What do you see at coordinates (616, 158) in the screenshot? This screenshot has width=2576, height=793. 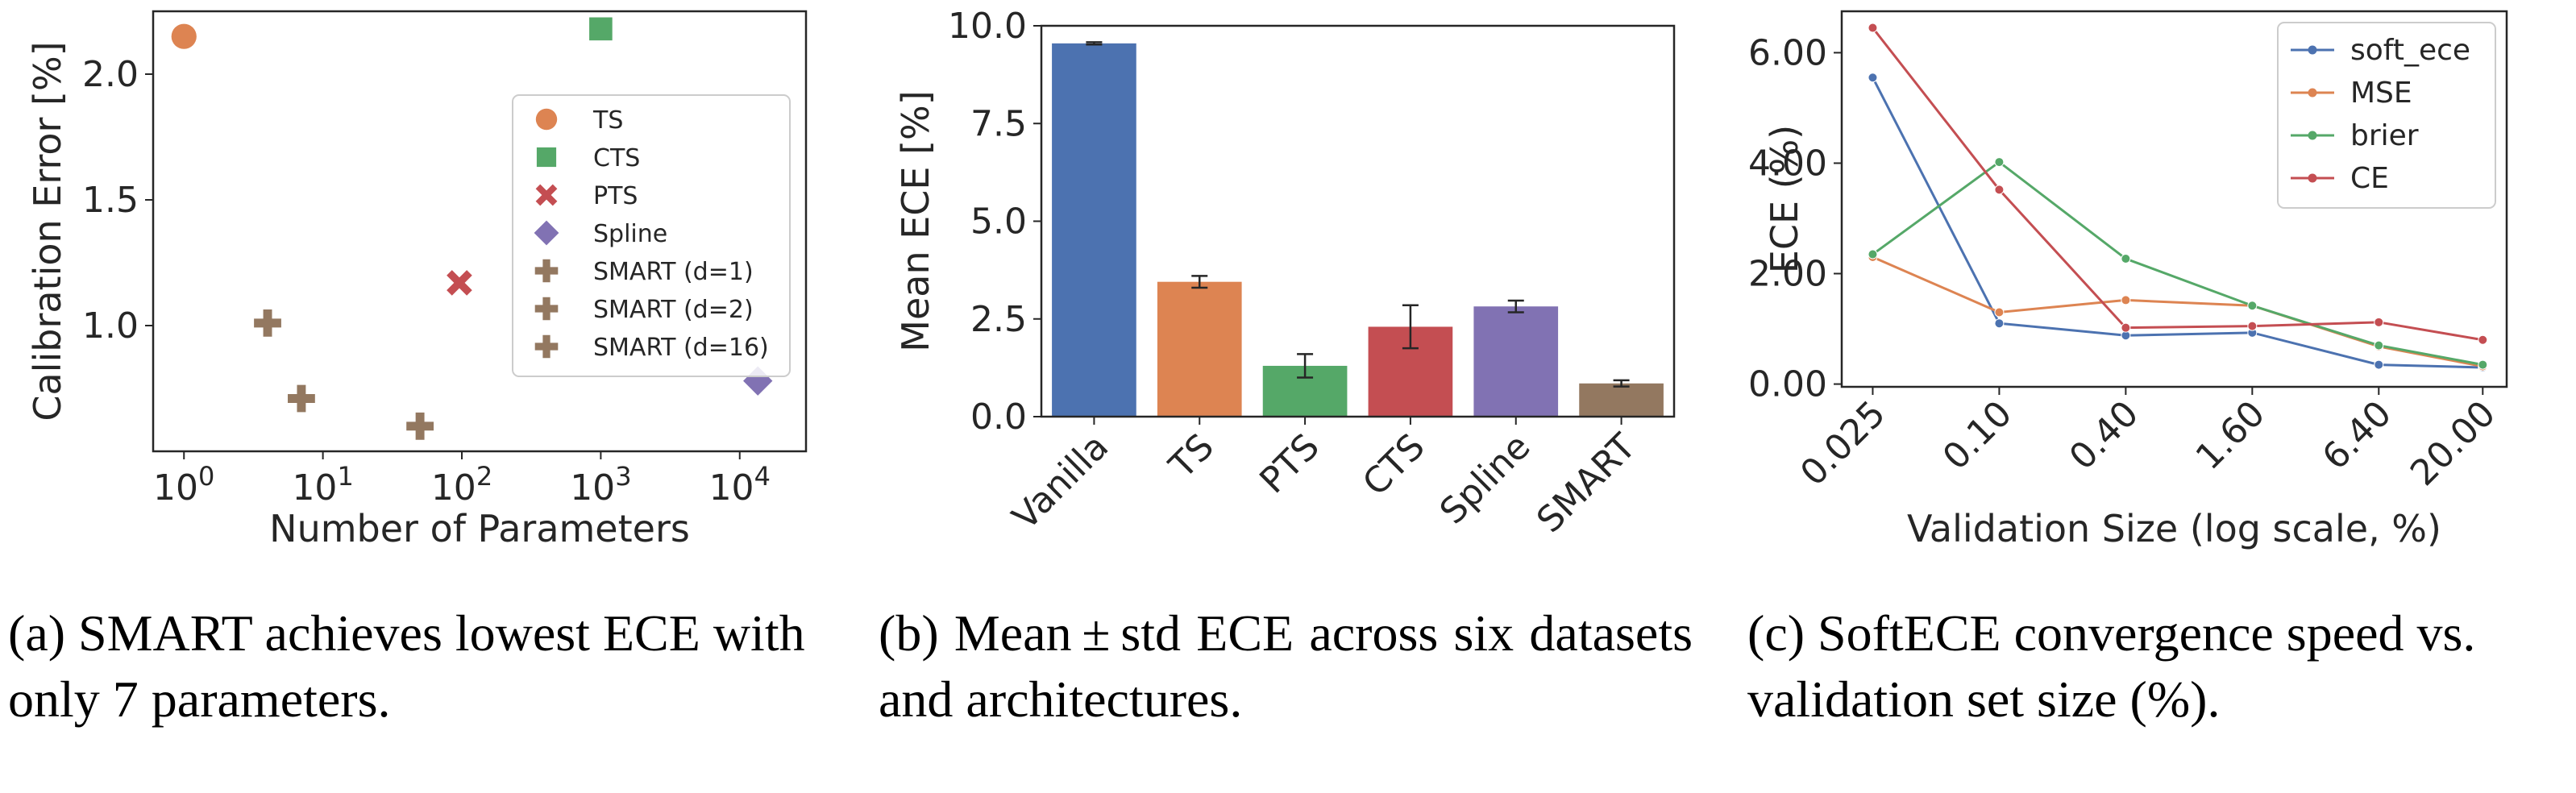 I see `panel-a-legend-label: CTS` at bounding box center [616, 158].